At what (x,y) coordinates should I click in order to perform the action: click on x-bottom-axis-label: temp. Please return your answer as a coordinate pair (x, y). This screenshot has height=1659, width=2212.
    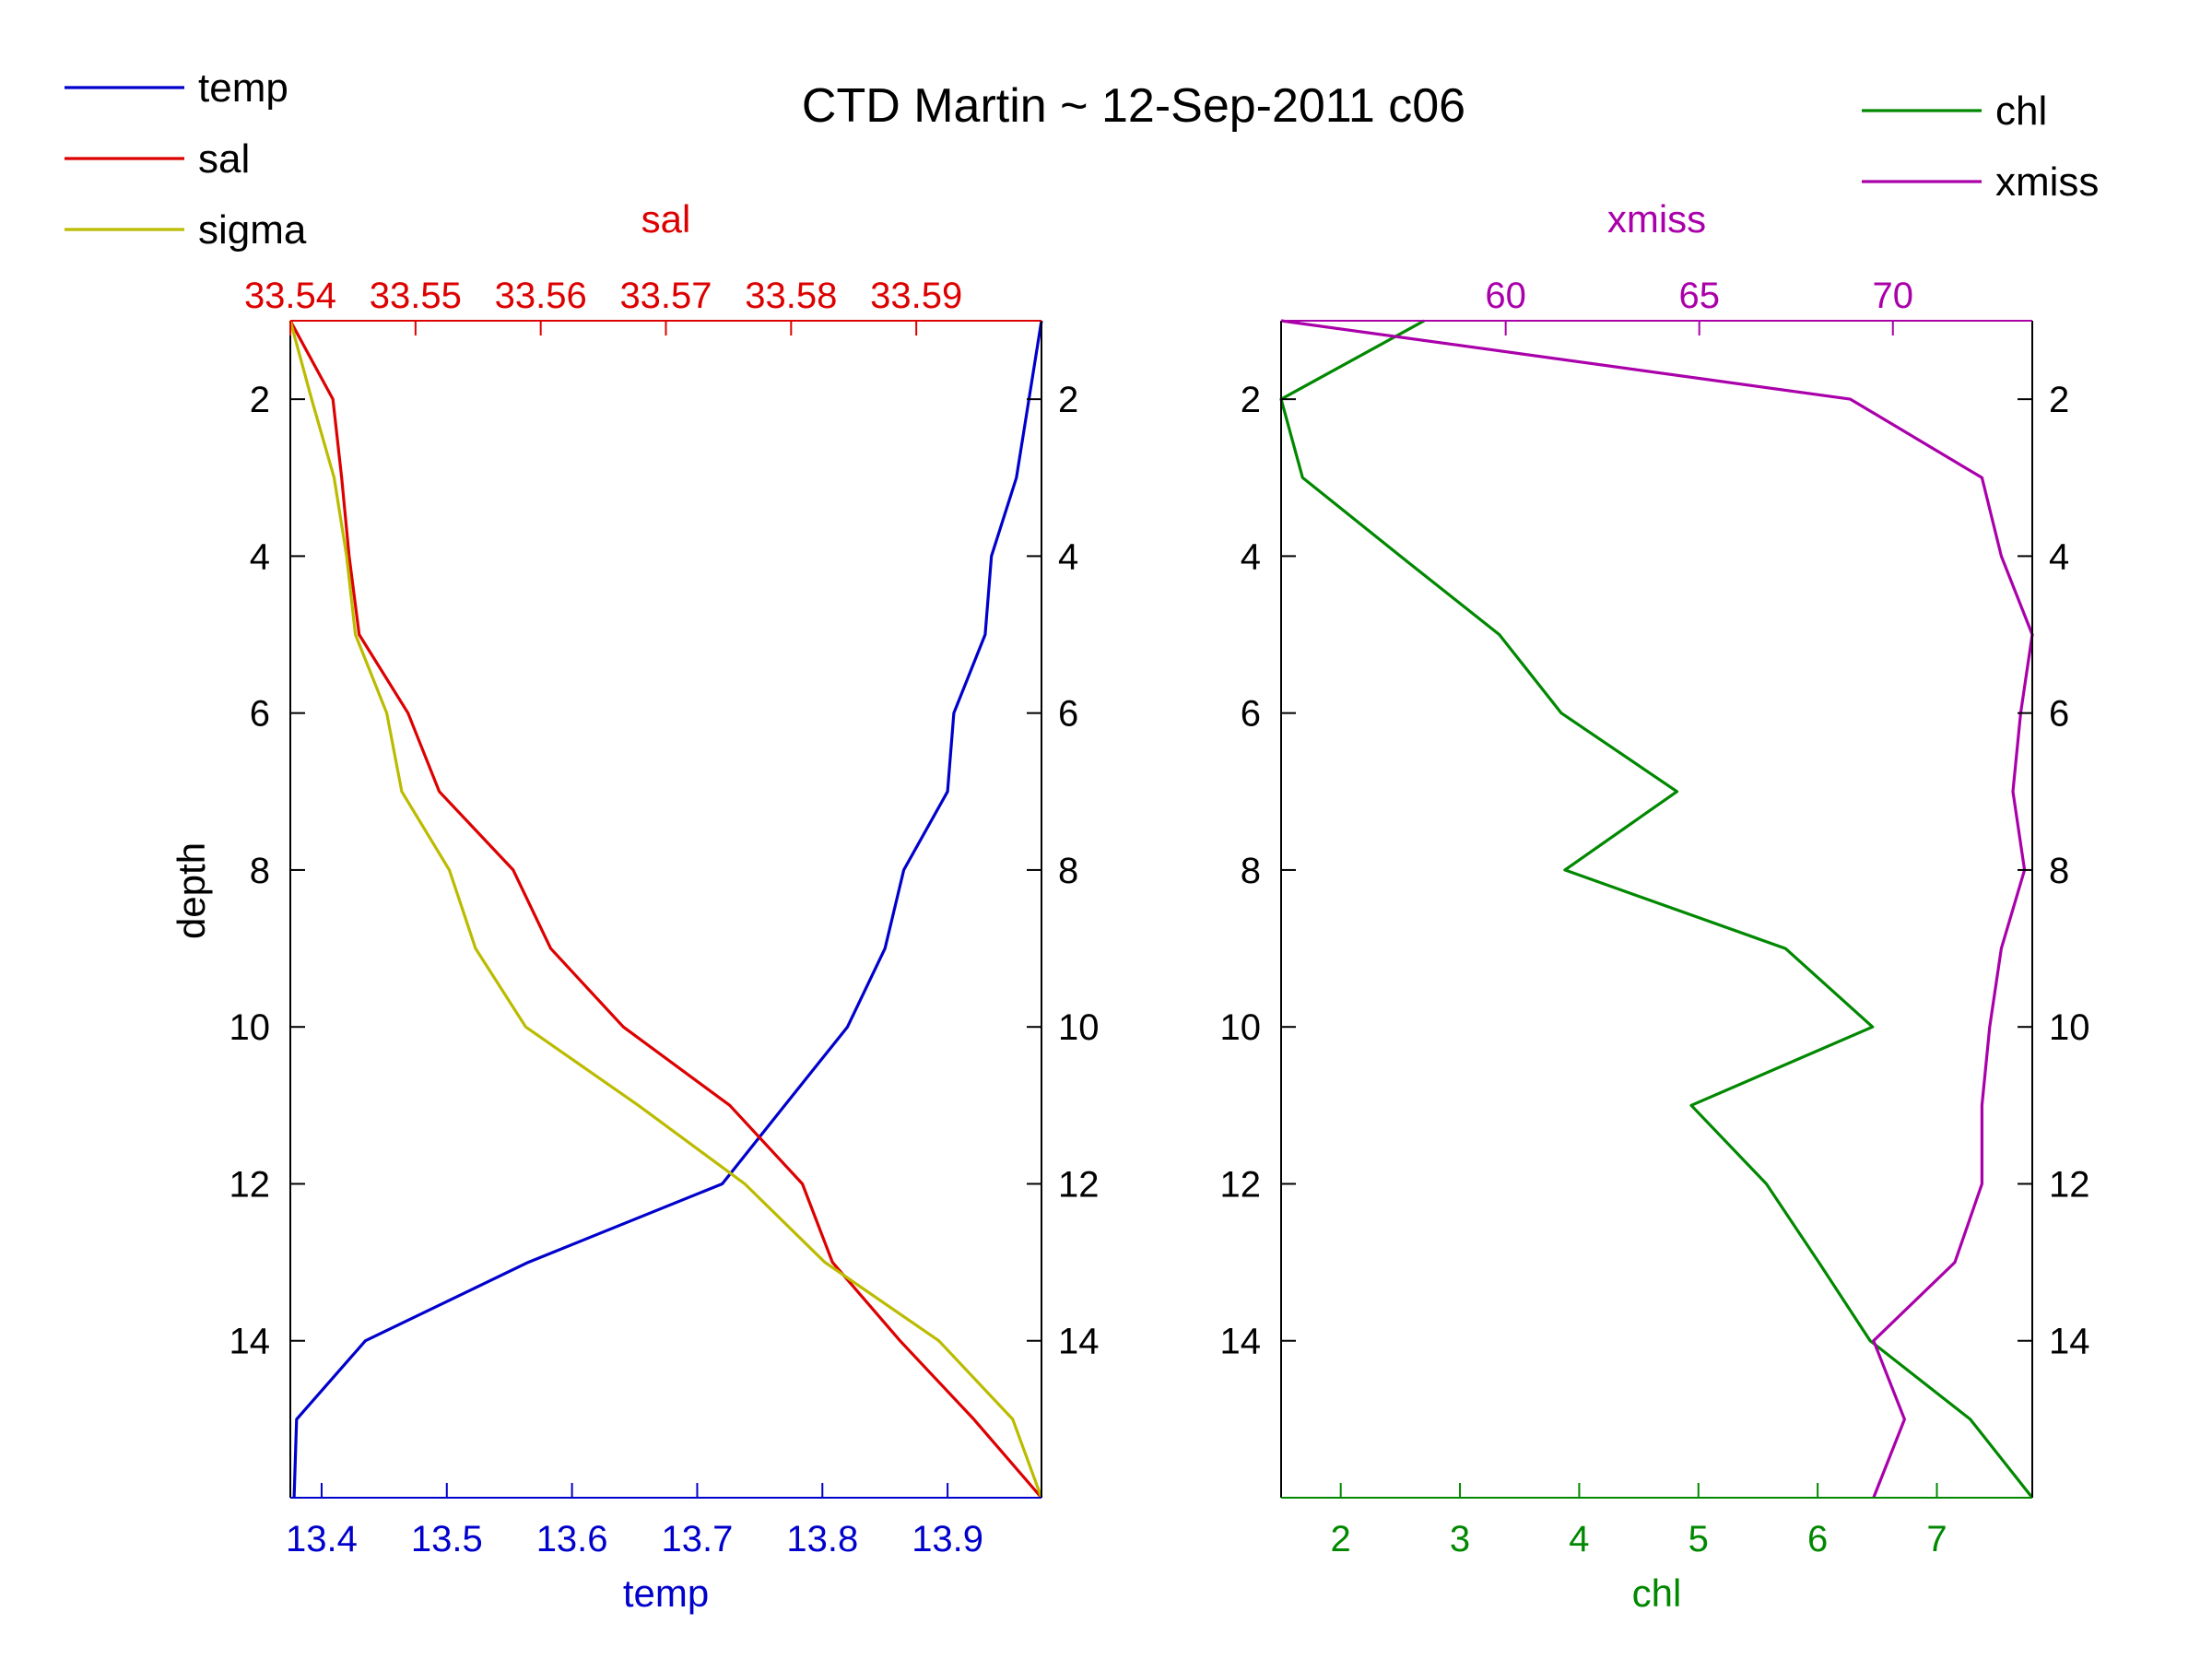
    Looking at the image, I should click on (666, 1593).